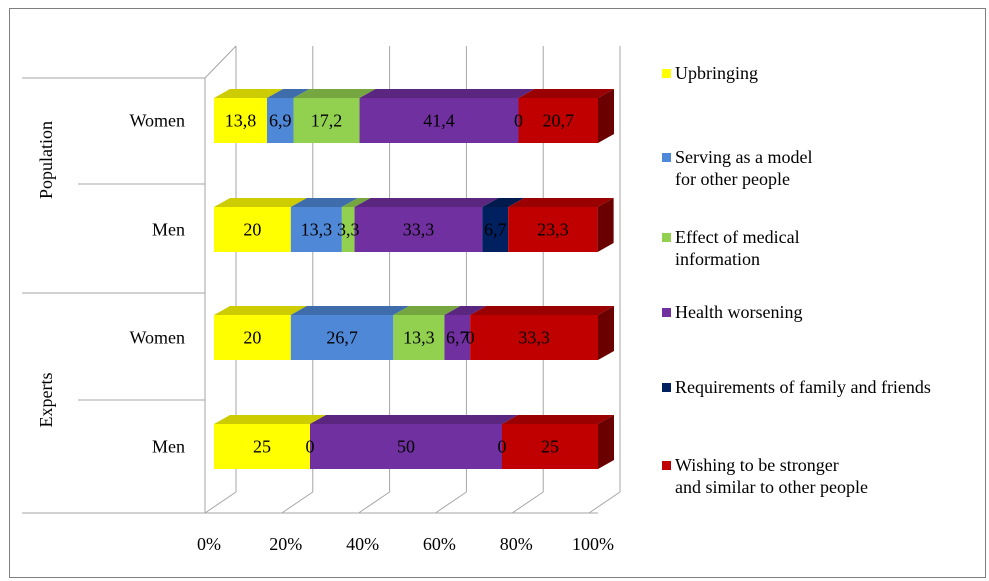 The width and height of the screenshot is (989, 581). I want to click on x-tick-label: 100%, so click(593, 544).